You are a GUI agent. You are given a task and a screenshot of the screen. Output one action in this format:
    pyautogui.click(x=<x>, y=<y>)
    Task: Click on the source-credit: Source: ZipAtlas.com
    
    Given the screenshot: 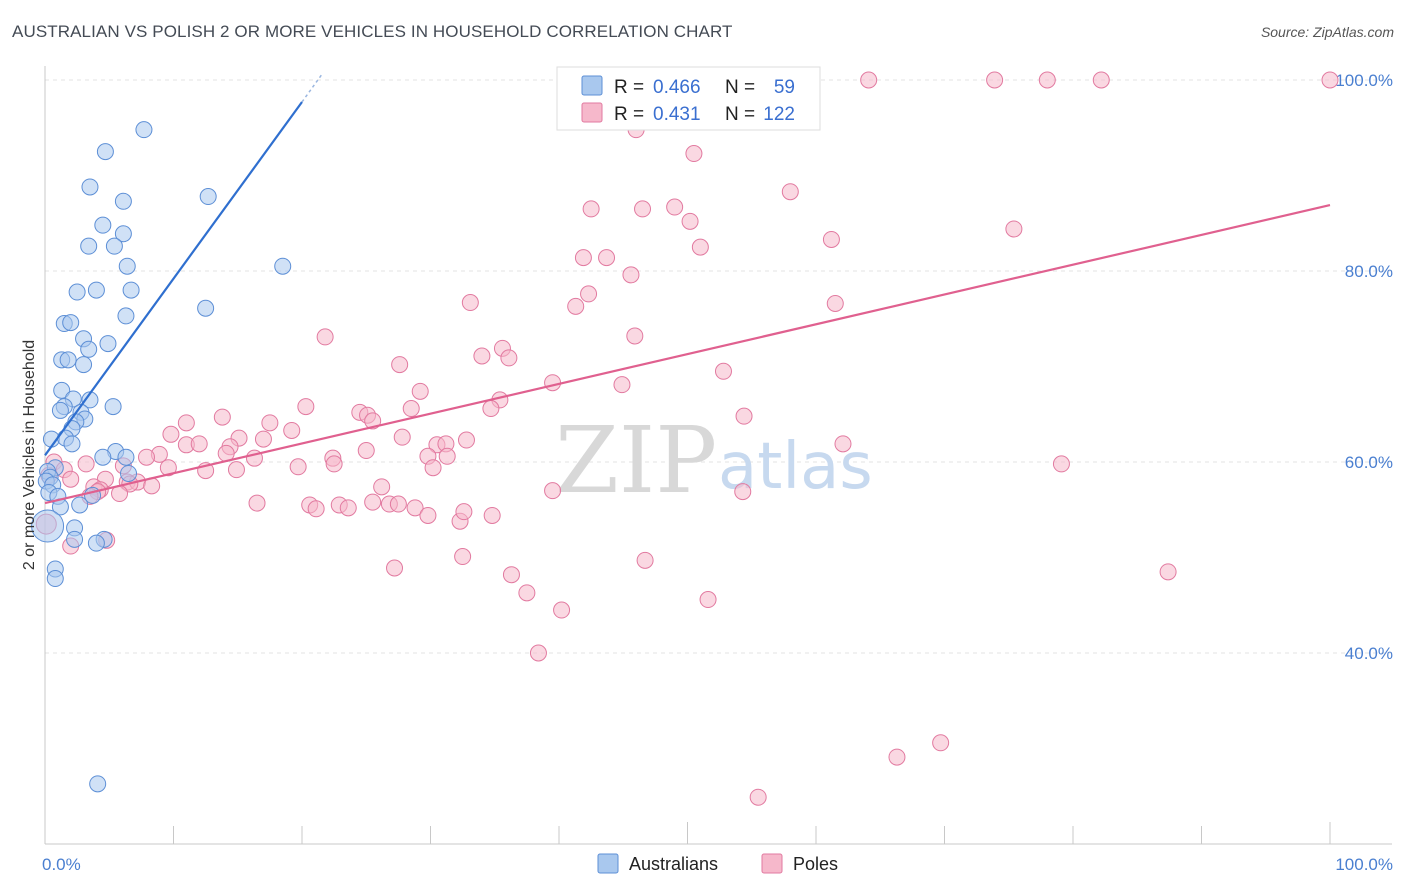 What is the action you would take?
    pyautogui.click(x=1327, y=32)
    